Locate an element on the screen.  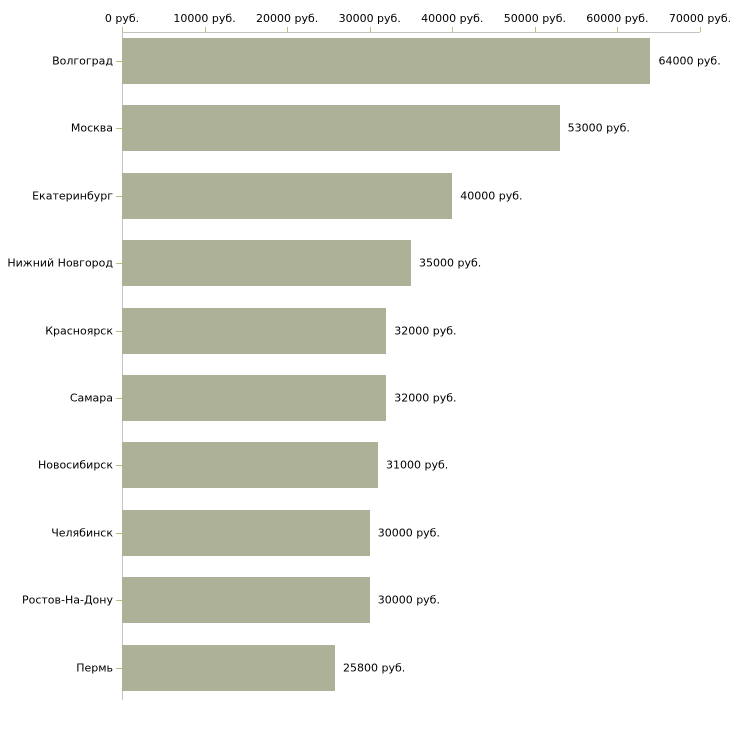
category-label: Самара is located at coordinates (91, 398).